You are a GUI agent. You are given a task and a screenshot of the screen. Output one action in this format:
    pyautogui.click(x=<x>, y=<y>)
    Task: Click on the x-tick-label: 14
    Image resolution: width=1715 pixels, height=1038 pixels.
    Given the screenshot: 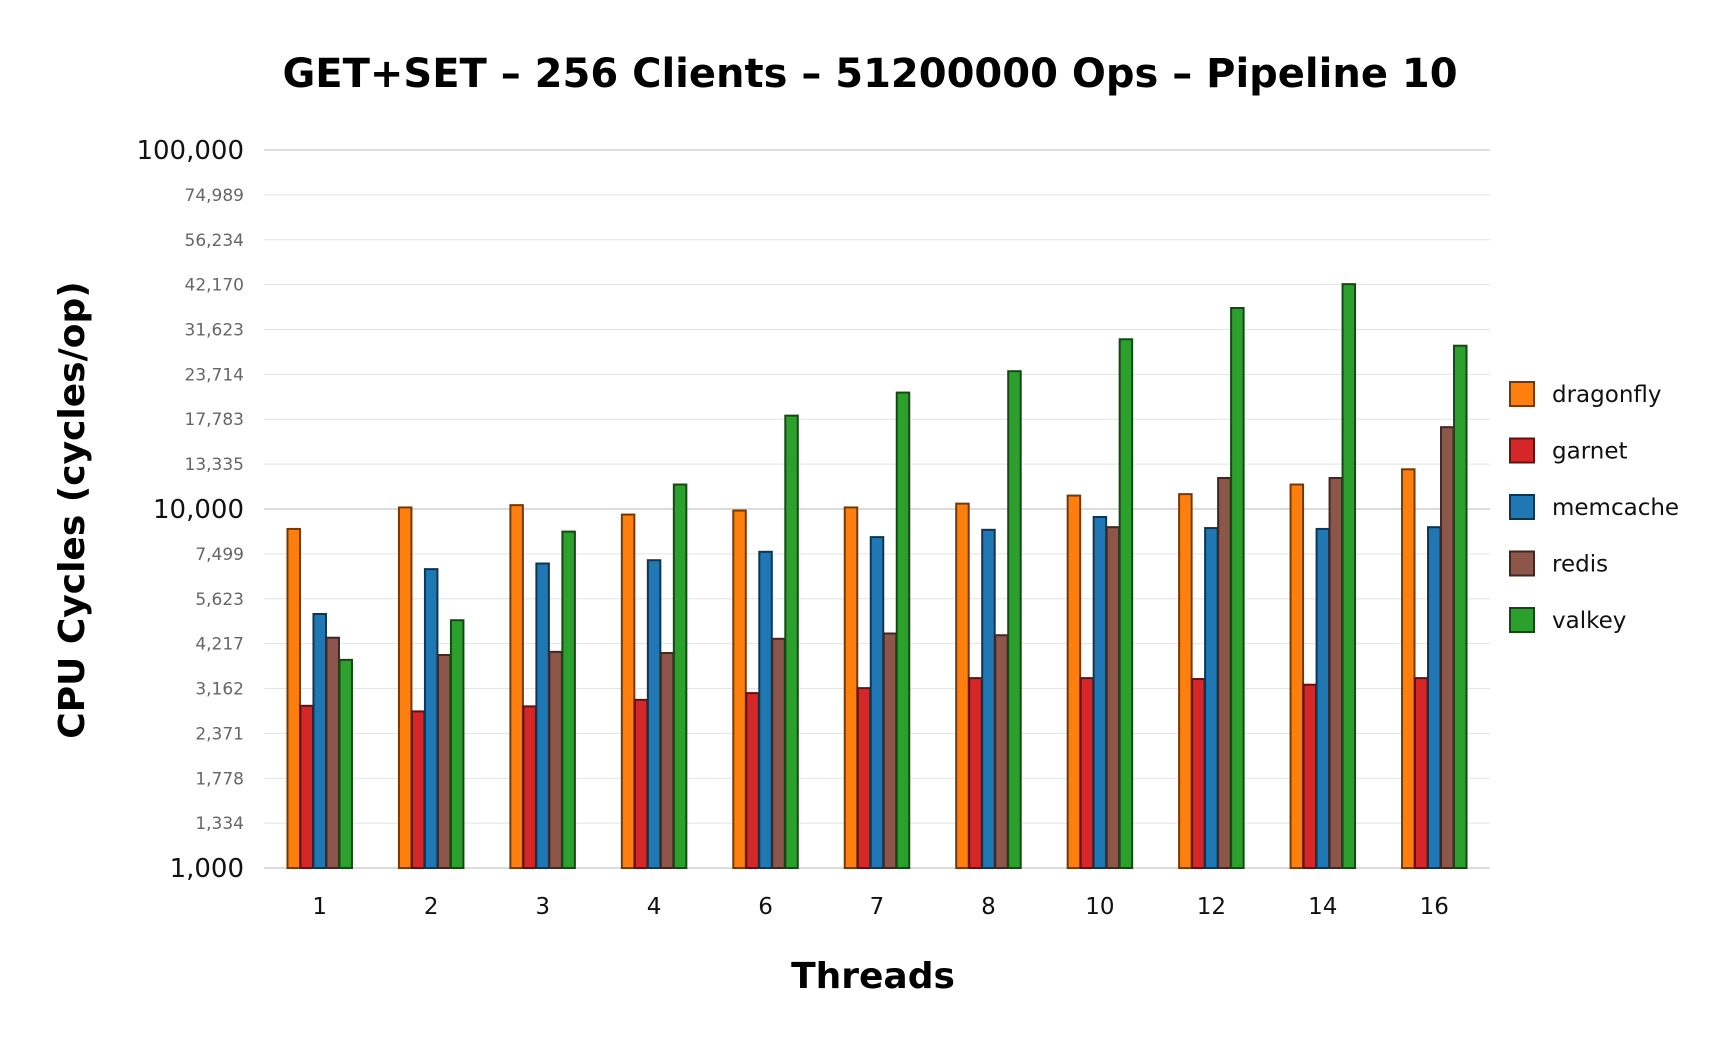 What is the action you would take?
    pyautogui.click(x=1322, y=907)
    